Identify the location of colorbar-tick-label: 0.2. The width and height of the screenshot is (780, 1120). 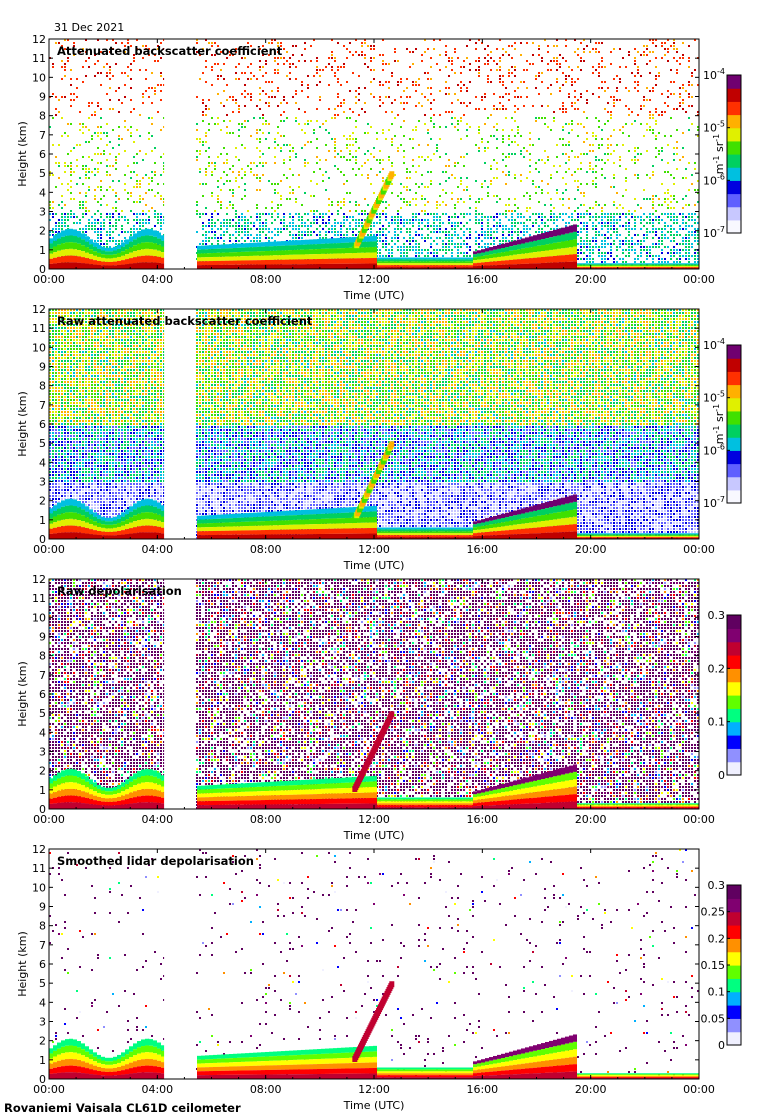
(717, 938).